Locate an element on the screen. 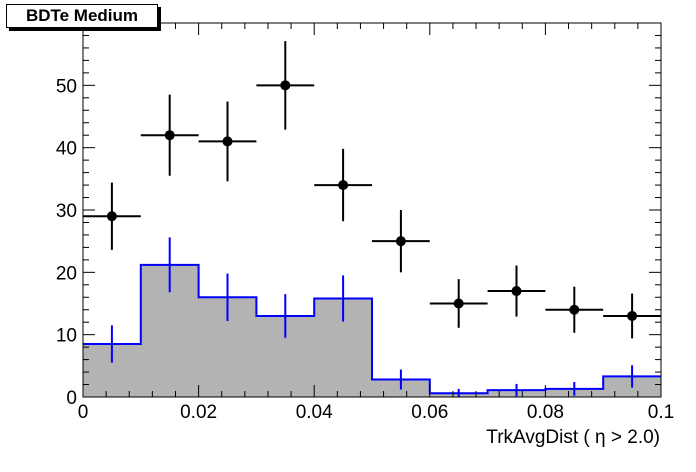 The height and width of the screenshot is (472, 696). x-tick-label: 0.06 is located at coordinates (429, 412).